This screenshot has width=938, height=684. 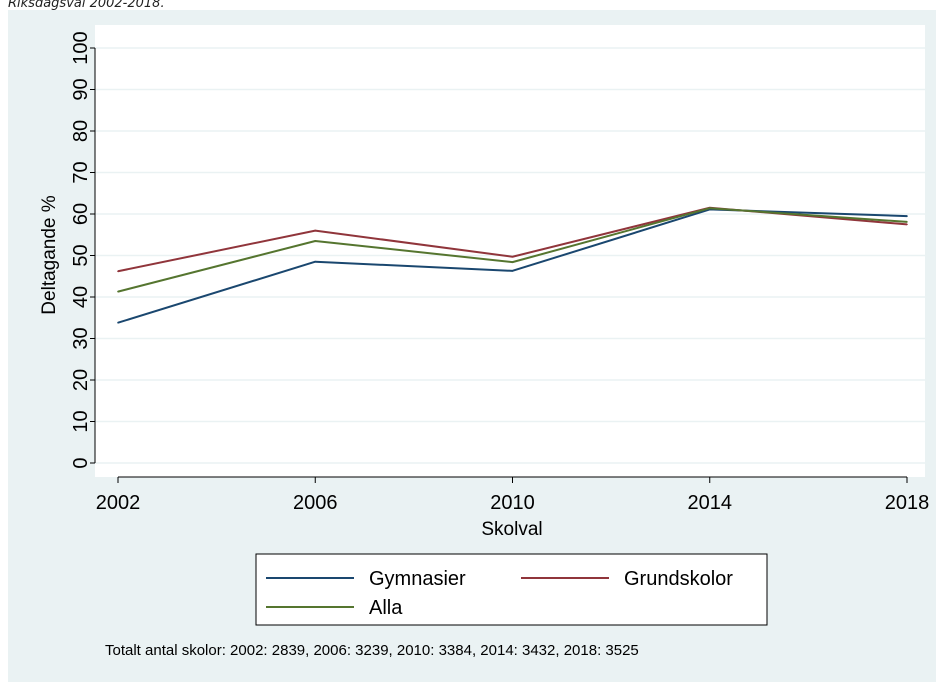 What do you see at coordinates (81, 421) in the screenshot?
I see `y-tick-label-10: 10` at bounding box center [81, 421].